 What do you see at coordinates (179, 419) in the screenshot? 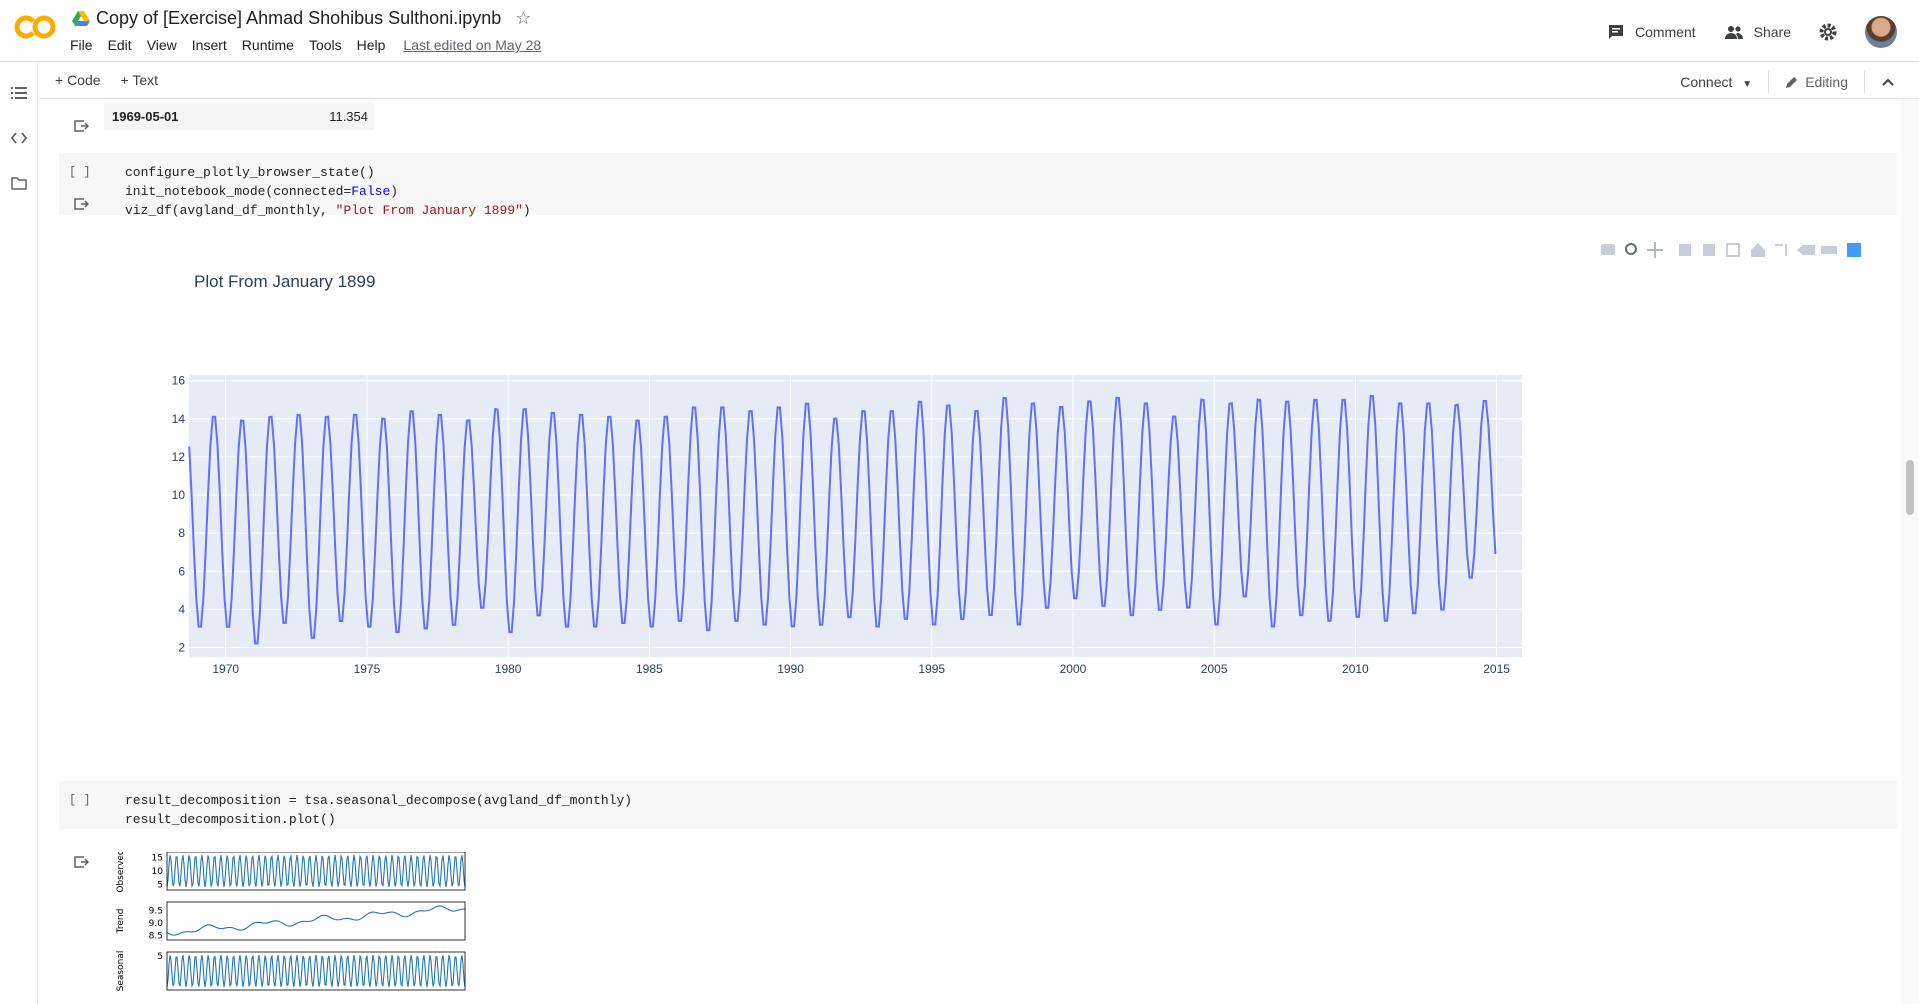
I see `y-tick-label: 14` at bounding box center [179, 419].